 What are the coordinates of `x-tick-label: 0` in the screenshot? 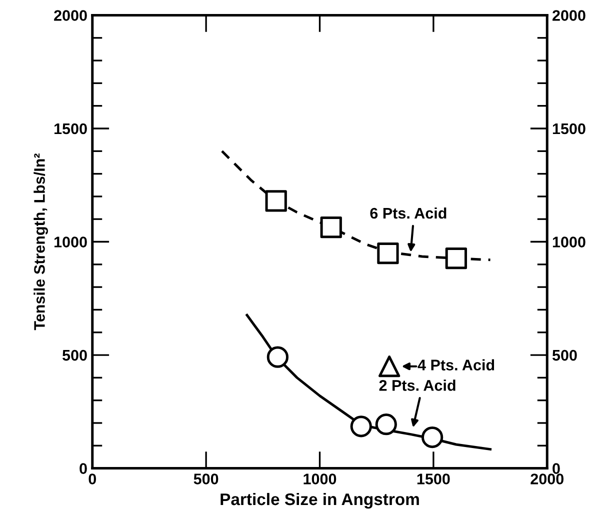 It's located at (92, 479).